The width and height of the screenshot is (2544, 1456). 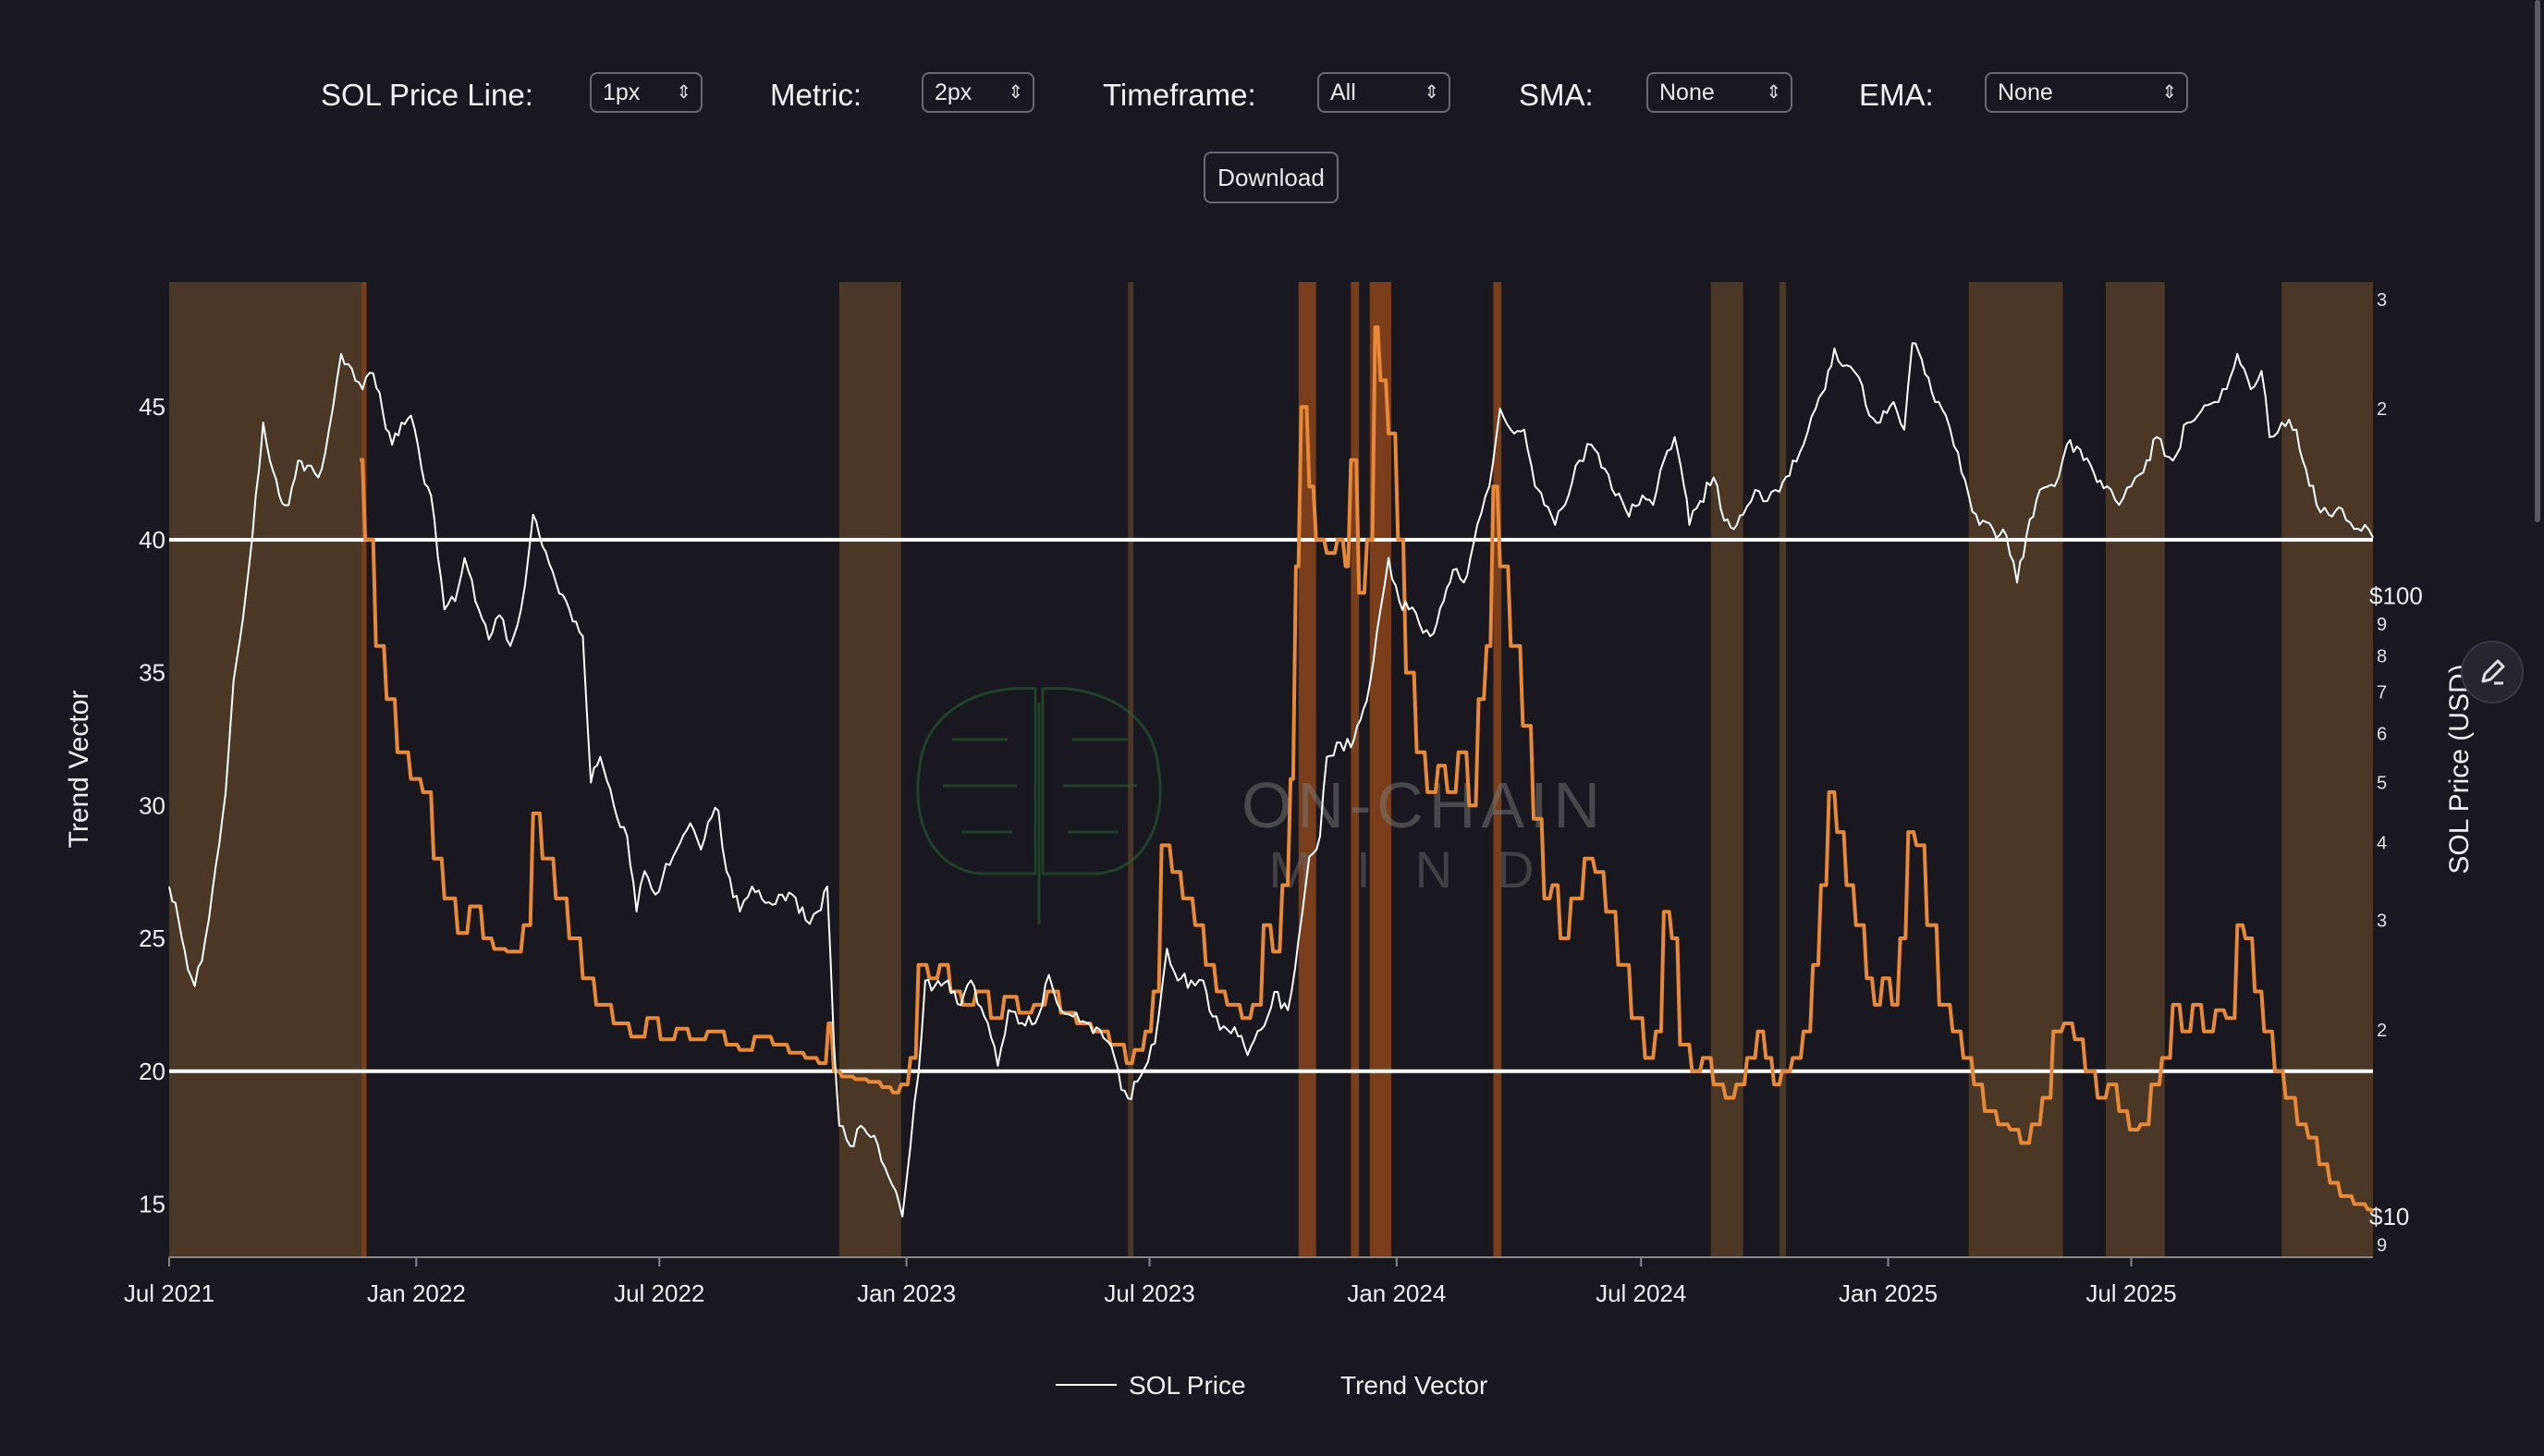 I want to click on price-line-label: SOL Price Line:, so click(x=427, y=95).